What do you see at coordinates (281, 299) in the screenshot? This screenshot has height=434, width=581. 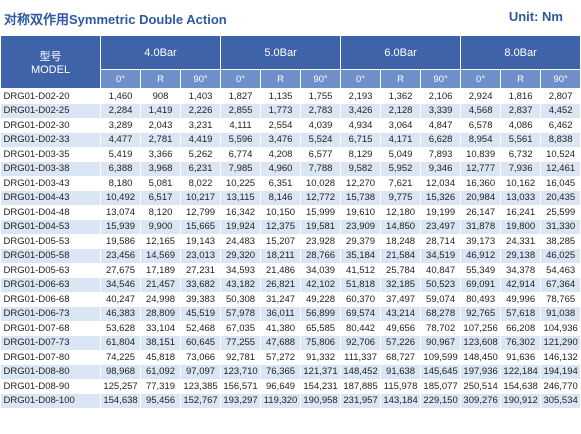 I see `torque-cell: 31,247` at bounding box center [281, 299].